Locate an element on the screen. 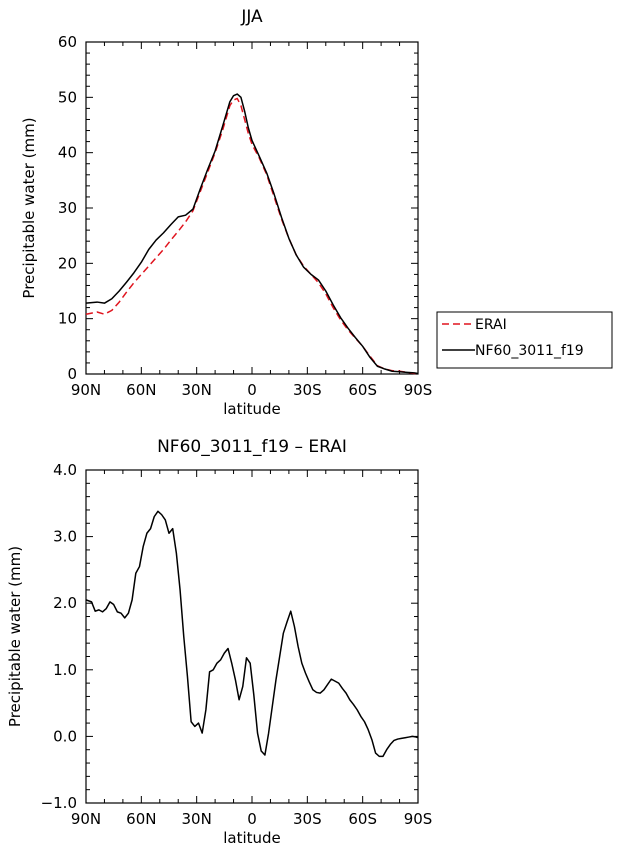 This screenshot has height=862, width=617. y-tick-label: 3.0 is located at coordinates (65, 537).